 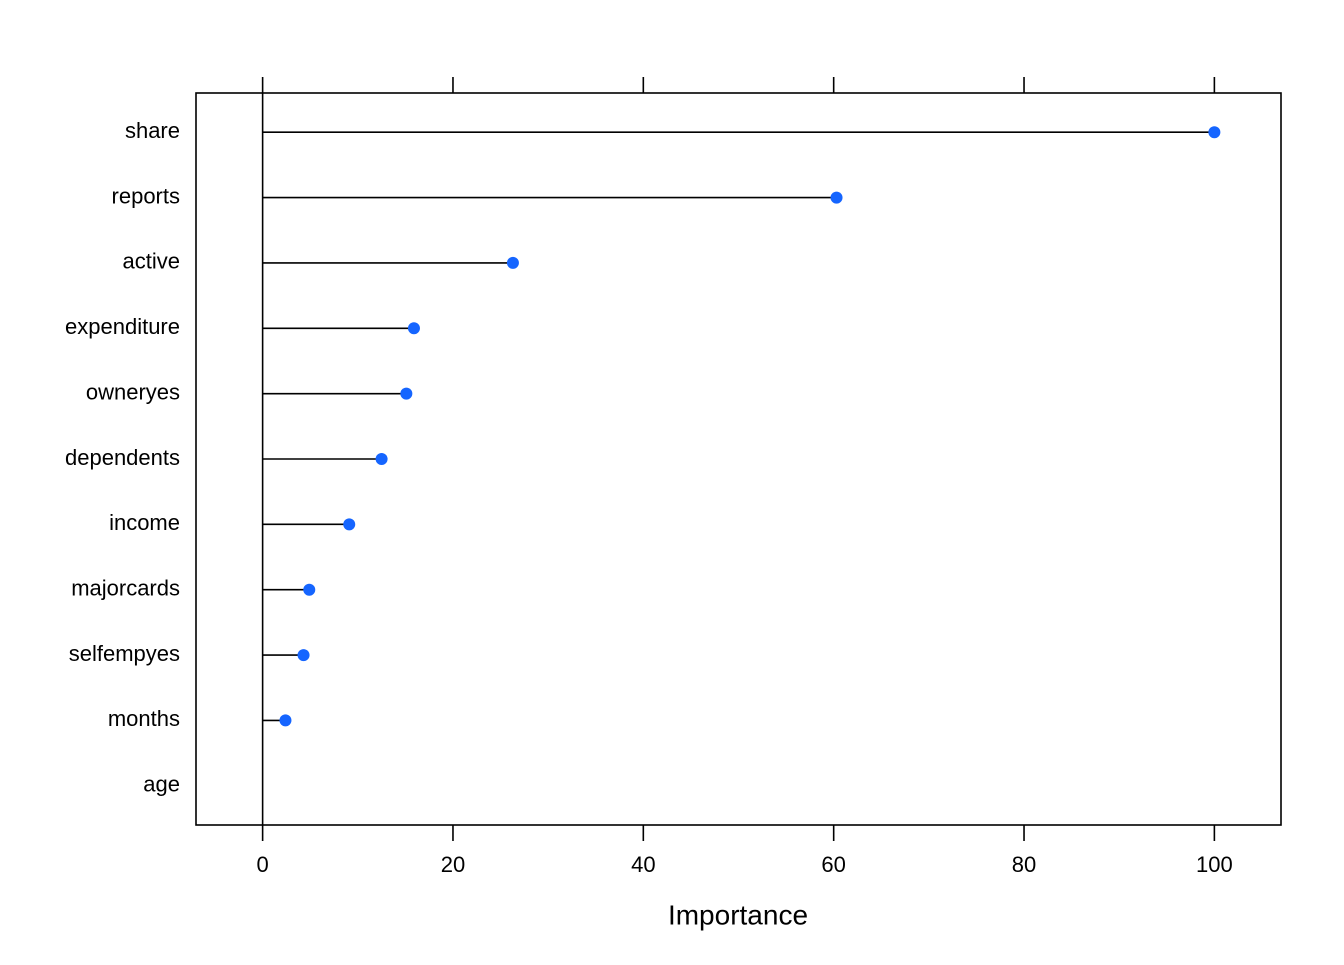 What do you see at coordinates (833, 864) in the screenshot?
I see `x-tick-label: 60` at bounding box center [833, 864].